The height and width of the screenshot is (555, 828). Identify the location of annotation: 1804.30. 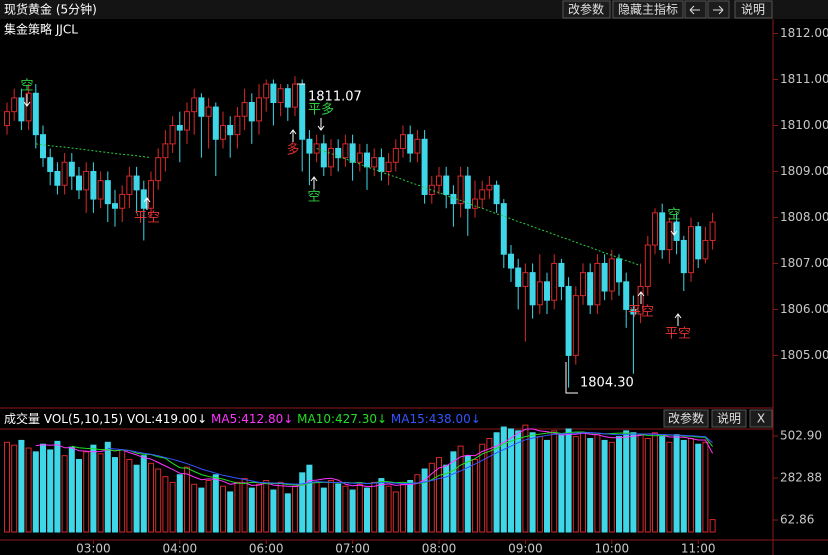
(607, 383).